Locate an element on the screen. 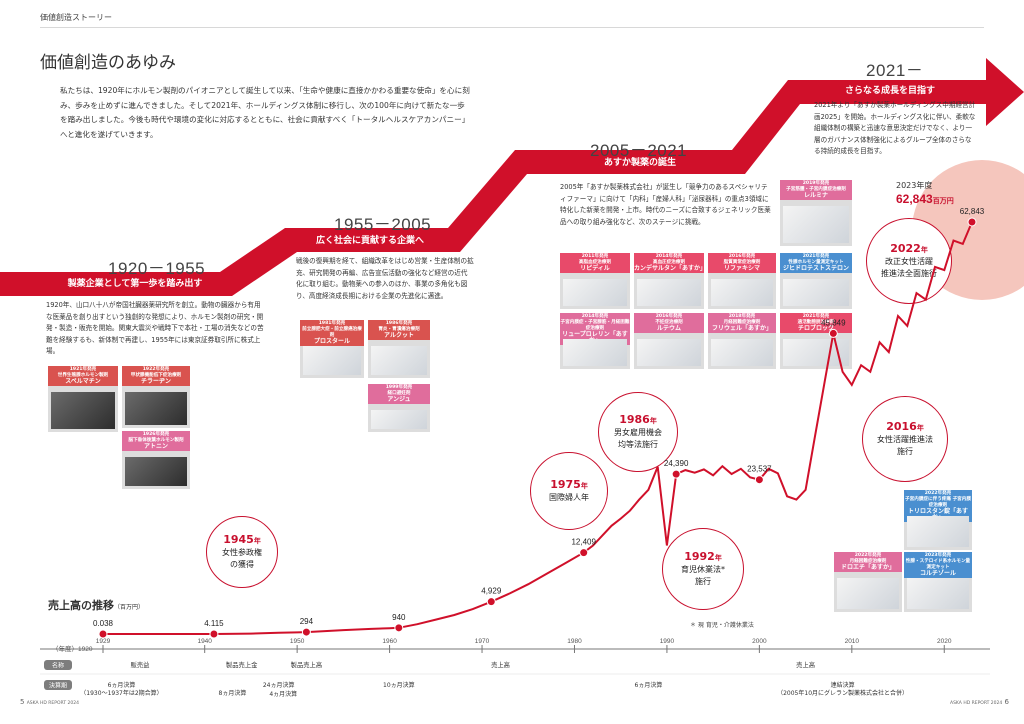 The image size is (1024, 724). product-year: 1922年発売 is located at coordinates (156, 369).